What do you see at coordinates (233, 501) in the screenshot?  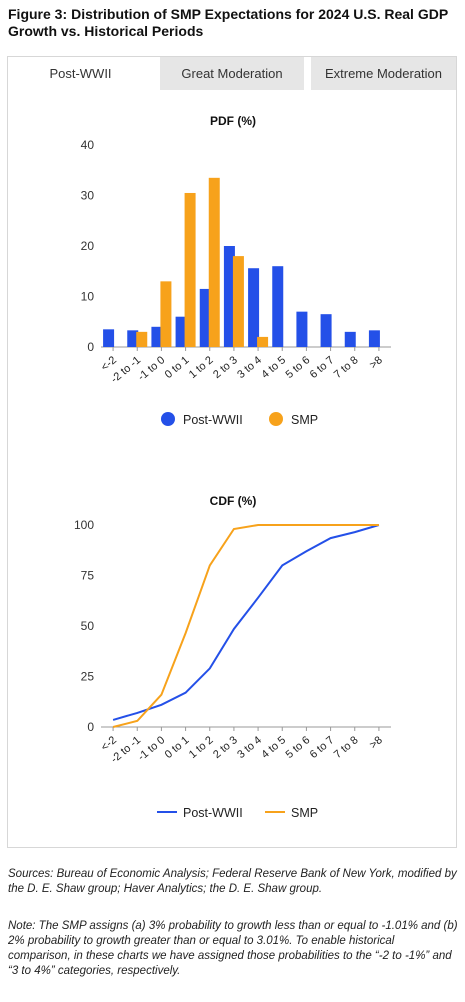 I see `cdf-chart-title: CDF (%)` at bounding box center [233, 501].